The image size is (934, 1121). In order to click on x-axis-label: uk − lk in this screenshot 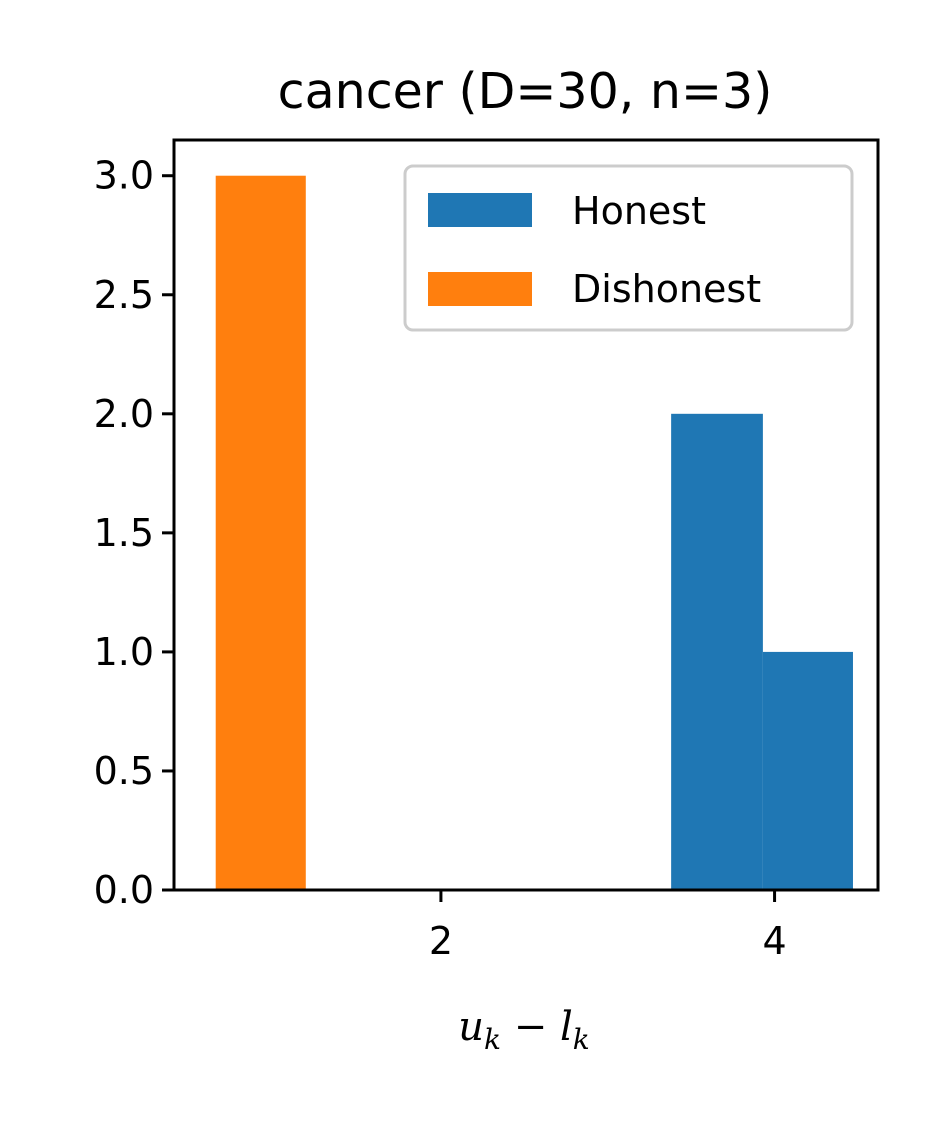, I will do `click(523, 1030)`.